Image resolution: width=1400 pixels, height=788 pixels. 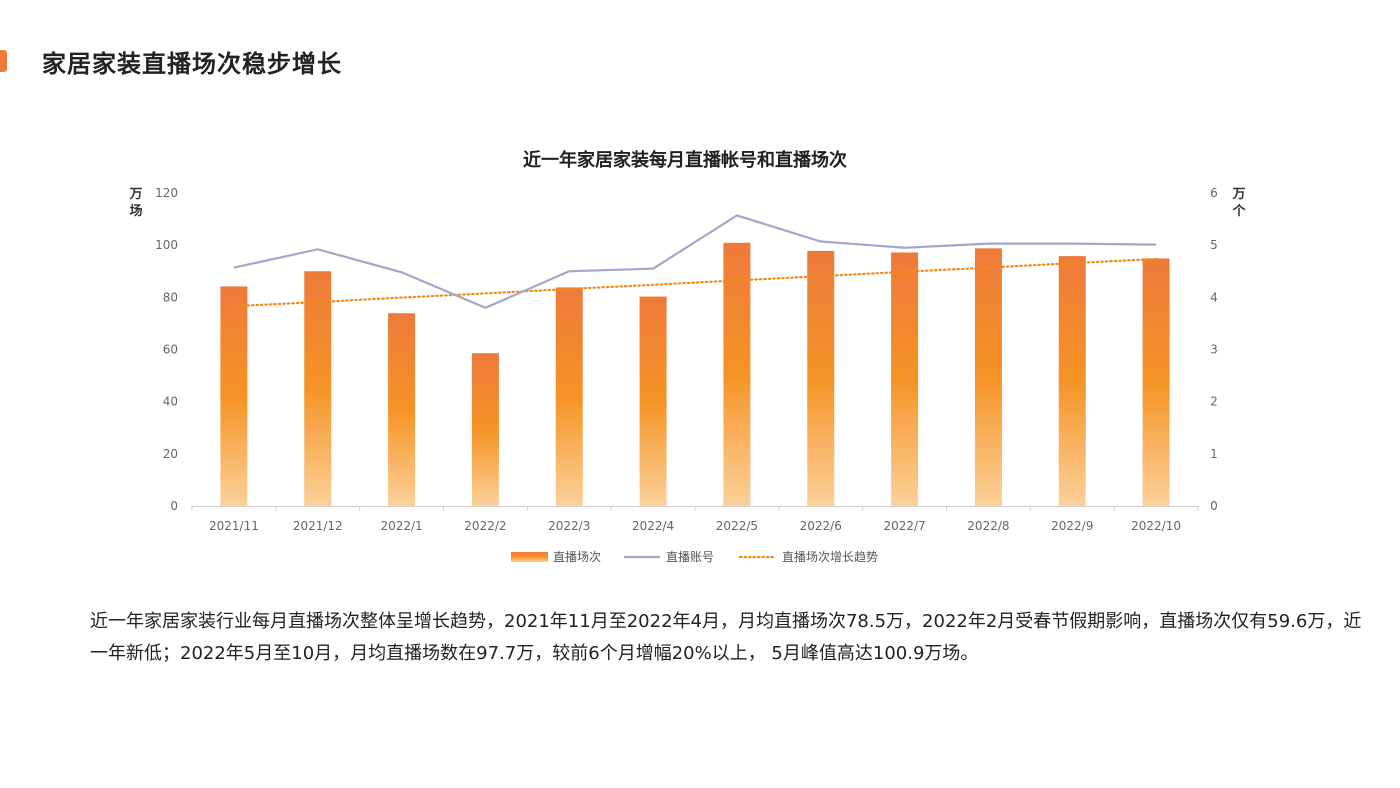 What do you see at coordinates (166, 245) in the screenshot?
I see `y-left-tick-label: 100` at bounding box center [166, 245].